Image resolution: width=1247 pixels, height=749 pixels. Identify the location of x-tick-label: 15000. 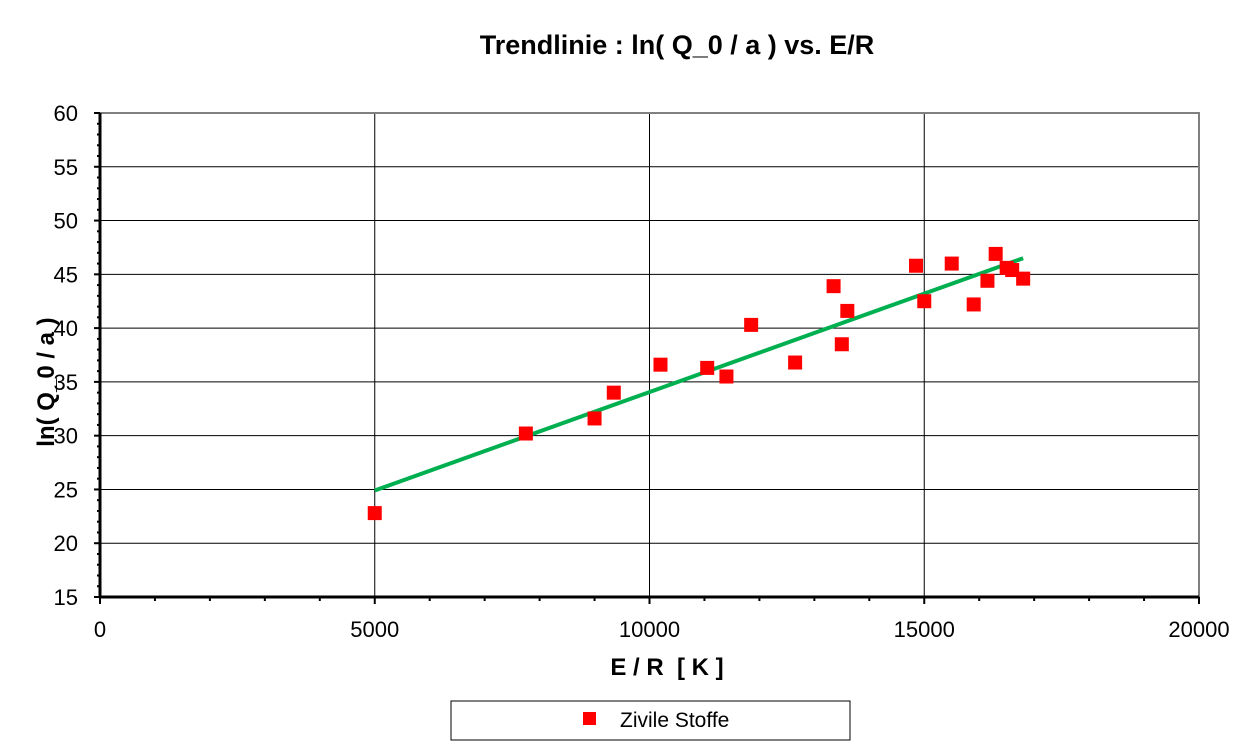
(924, 629).